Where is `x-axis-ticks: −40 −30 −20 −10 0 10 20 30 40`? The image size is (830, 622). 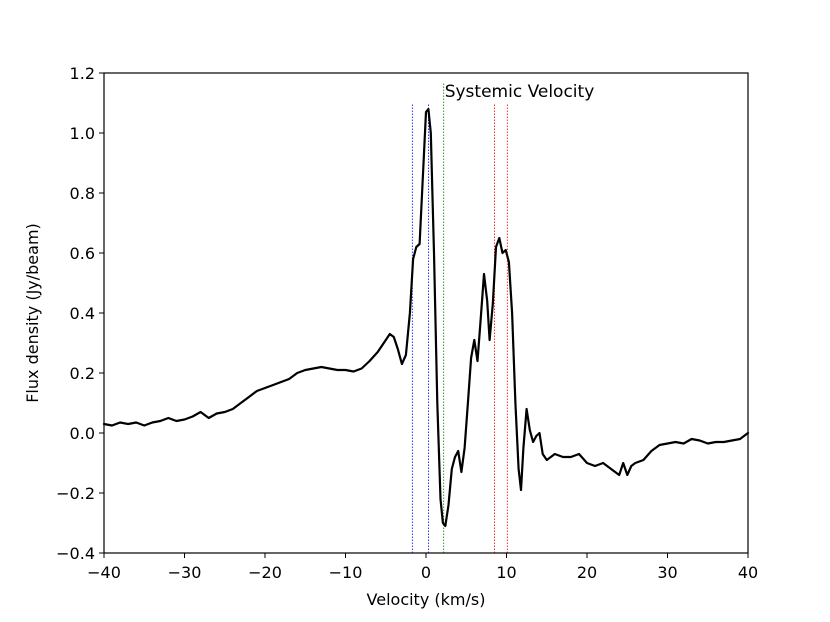 x-axis-ticks: −40 −30 −20 −10 0 10 20 30 40 is located at coordinates (422, 567).